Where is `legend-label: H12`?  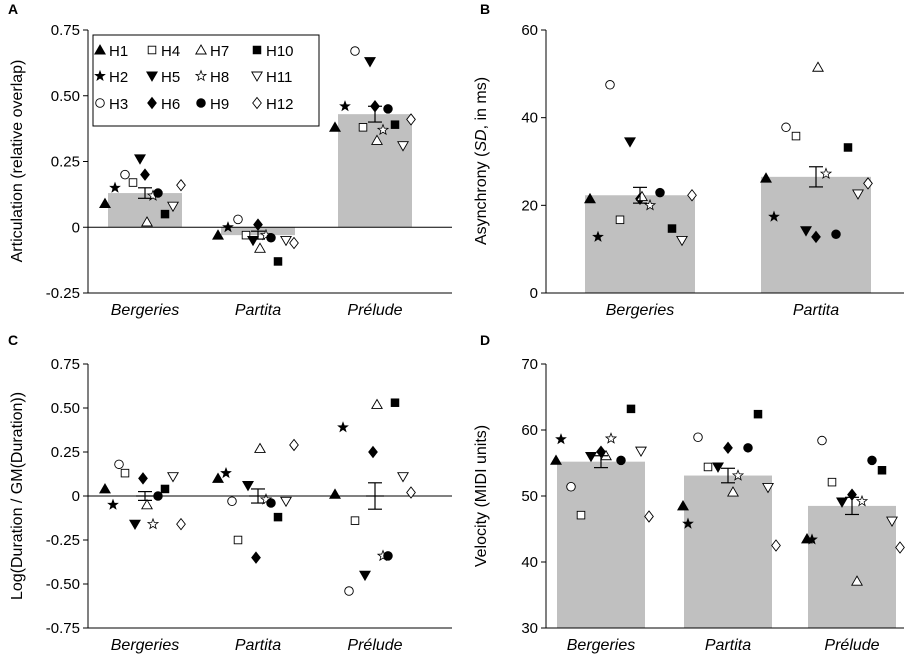 legend-label: H12 is located at coordinates (280, 104).